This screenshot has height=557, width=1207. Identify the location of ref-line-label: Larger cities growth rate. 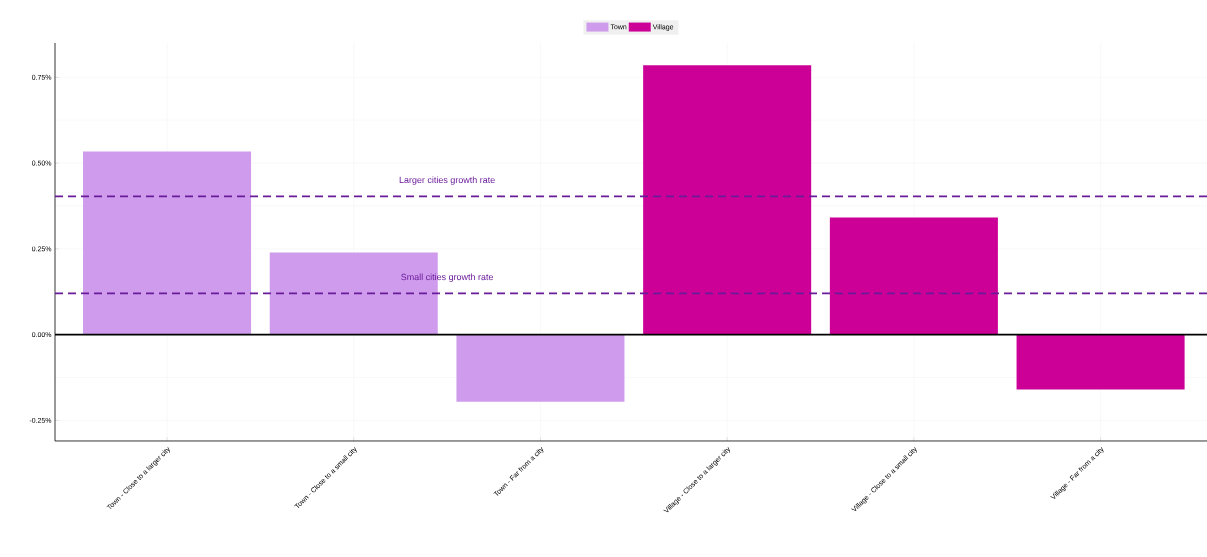
(447, 180).